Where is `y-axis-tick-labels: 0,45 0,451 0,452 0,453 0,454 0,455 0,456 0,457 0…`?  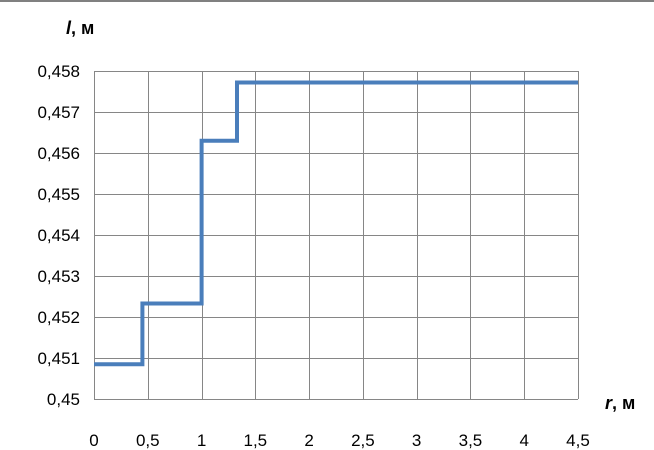
y-axis-tick-labels: 0,45 0,451 0,452 0,453 0,454 0,455 0,456 0,457 0… is located at coordinates (58, 235).